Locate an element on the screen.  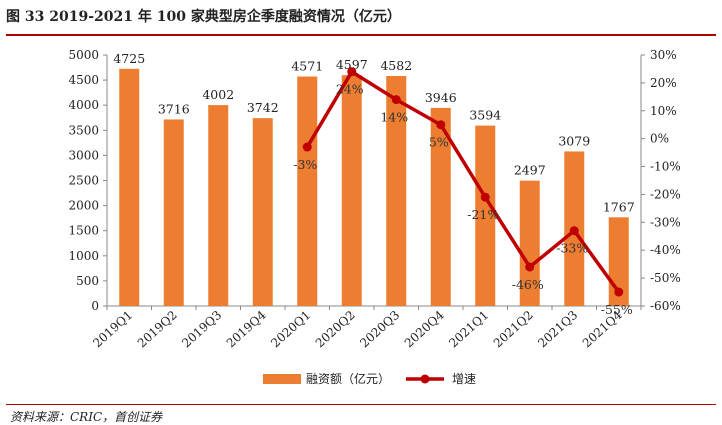
growth-value-label: -46% is located at coordinates (528, 284).